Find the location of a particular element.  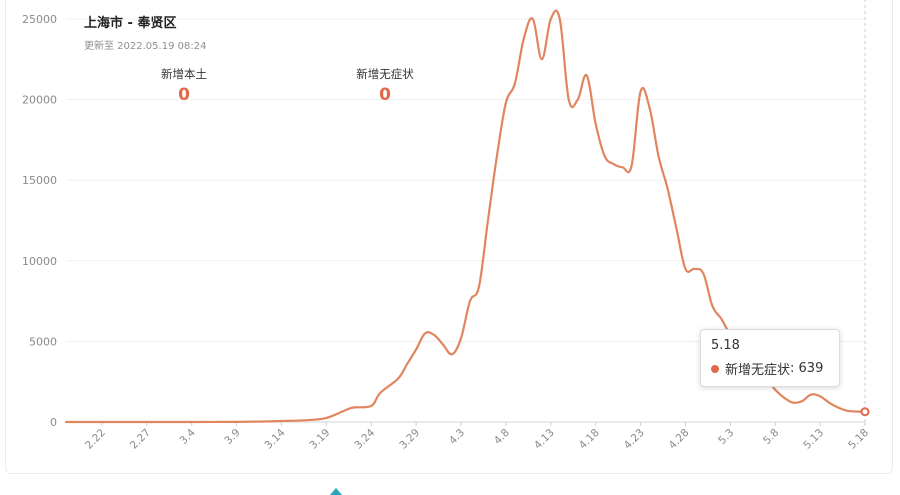

x-tick-label-4.18: 4.18 is located at coordinates (589, 439).